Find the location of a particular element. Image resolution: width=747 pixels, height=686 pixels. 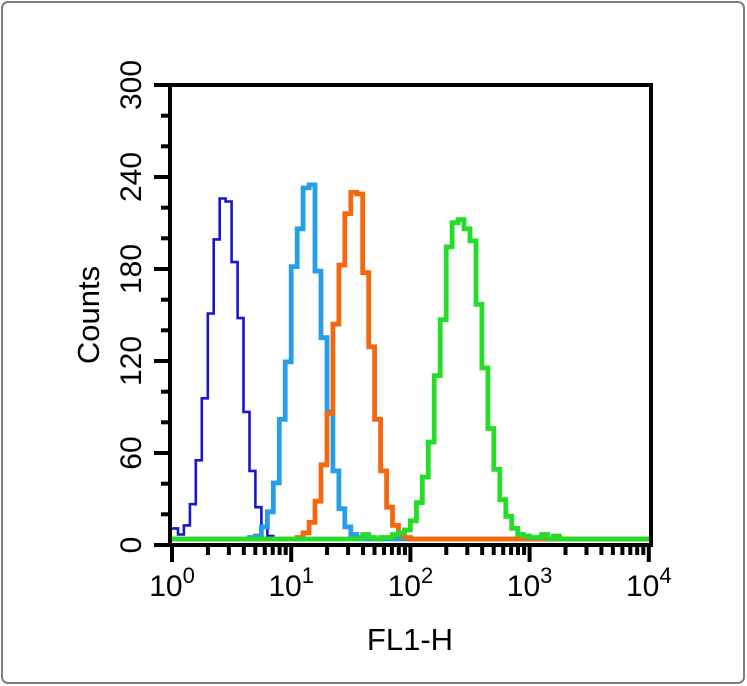

x-axis-title: FL1-H is located at coordinates (410, 639).